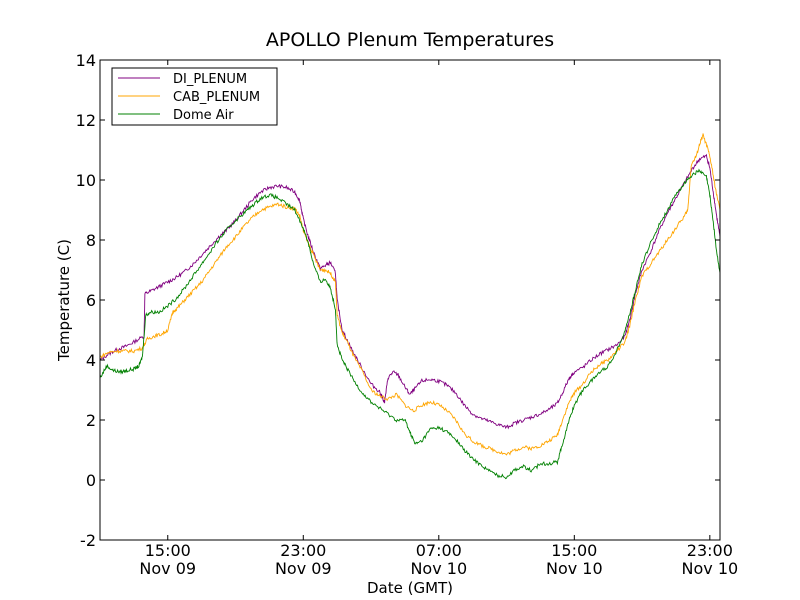 Image resolution: width=800 pixels, height=600 pixels. Describe the element at coordinates (410, 588) in the screenshot. I see `x-axis-label: Date (GMT)` at that location.